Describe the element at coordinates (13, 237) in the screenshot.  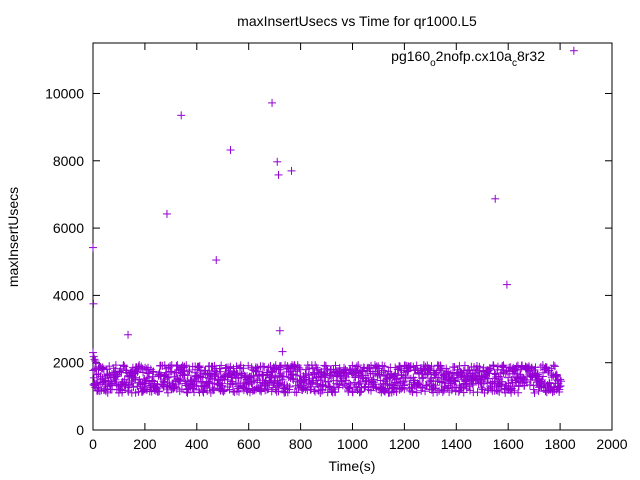
I see `y-axis-label: maxInsertUsecs` at that location.